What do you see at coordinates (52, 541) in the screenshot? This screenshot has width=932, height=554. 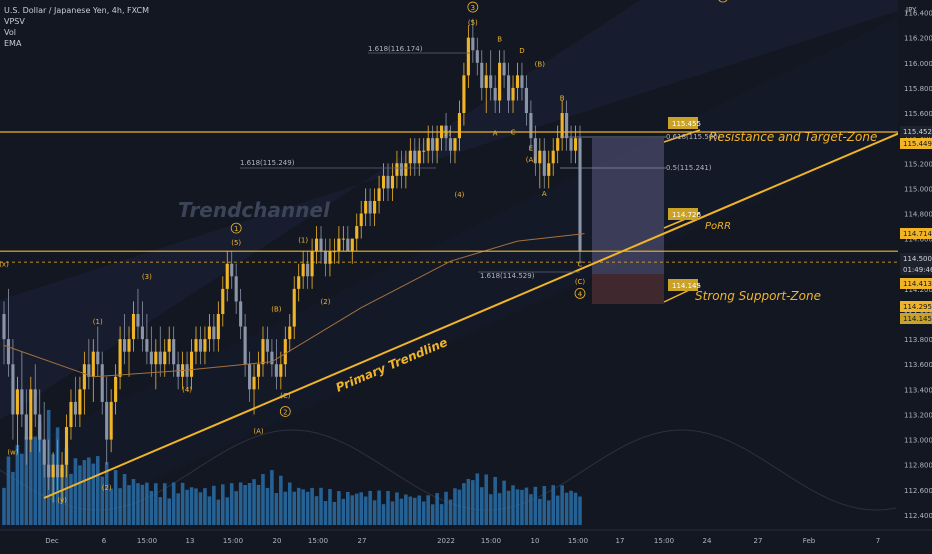 I see `x-tick-label: Dec` at bounding box center [52, 541].